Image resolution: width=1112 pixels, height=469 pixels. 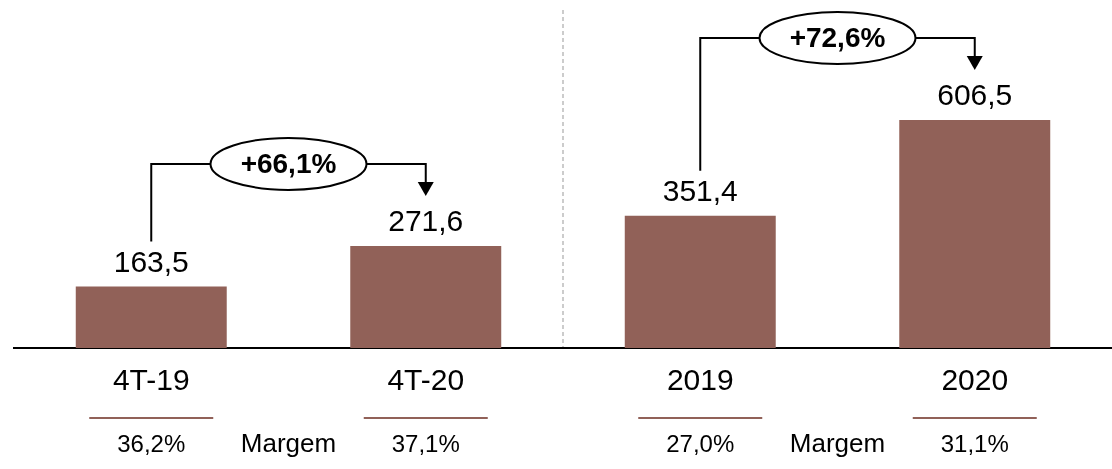 I want to click on x-tick-label: 4T-20, so click(x=426, y=380).